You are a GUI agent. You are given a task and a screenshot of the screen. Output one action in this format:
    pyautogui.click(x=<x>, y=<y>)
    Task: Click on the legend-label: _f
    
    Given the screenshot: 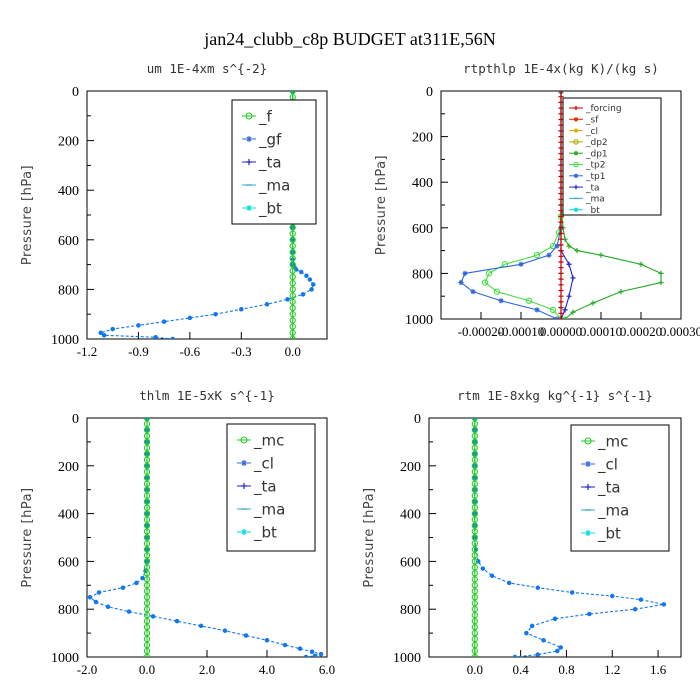 What is the action you would take?
    pyautogui.click(x=265, y=116)
    